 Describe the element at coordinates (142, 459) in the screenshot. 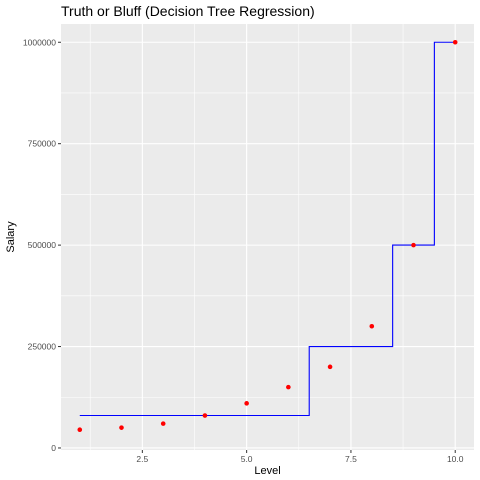

I see `x-tick-label: 2.5` at that location.